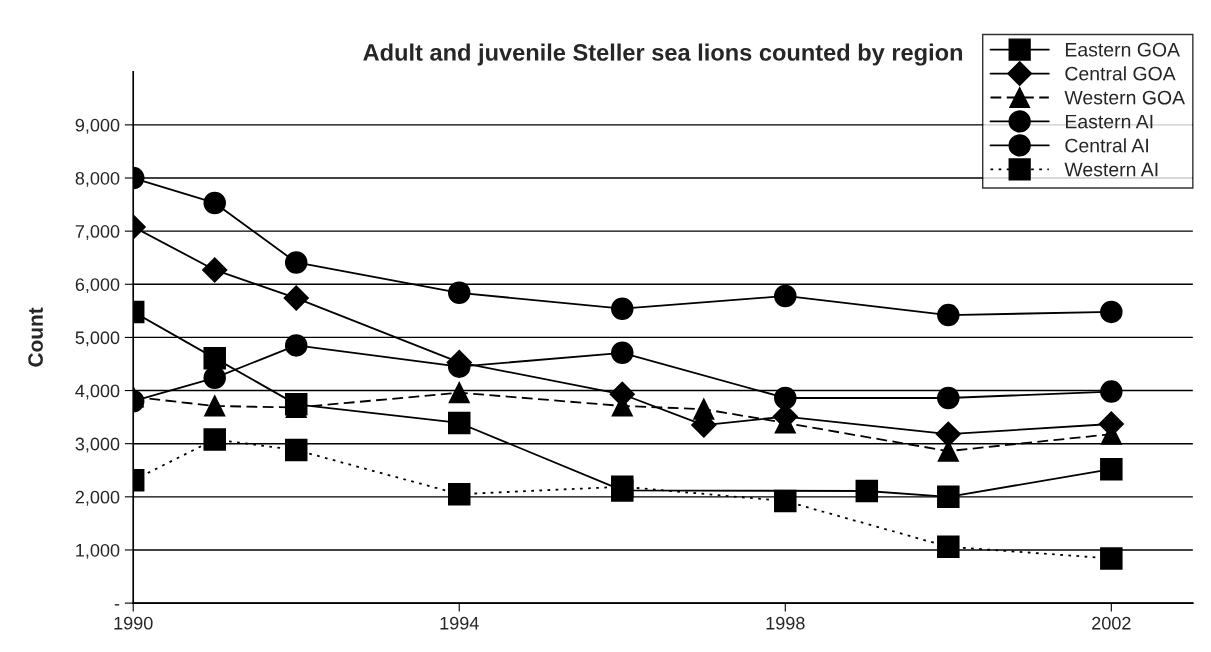  What do you see at coordinates (1106, 145) in the screenshot?
I see `legend-label: Central AI` at bounding box center [1106, 145].